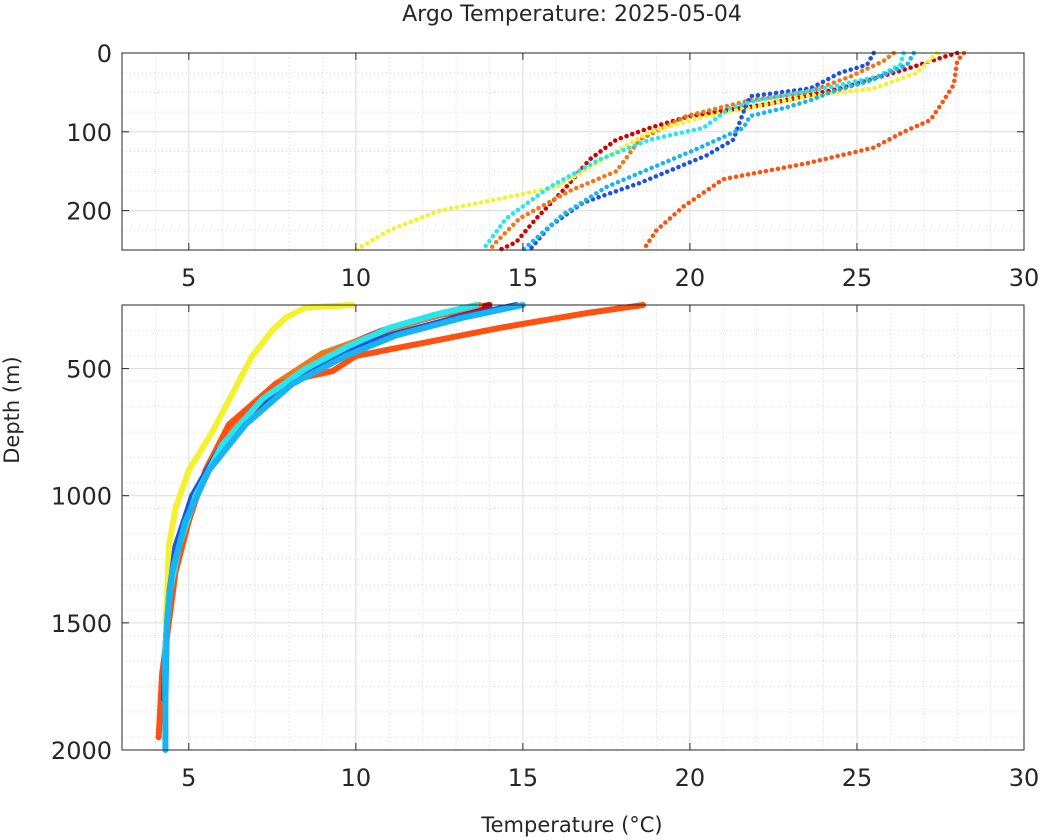 The width and height of the screenshot is (1044, 840). What do you see at coordinates (89, 370) in the screenshot?
I see `y-tick-label: 500` at bounding box center [89, 370].